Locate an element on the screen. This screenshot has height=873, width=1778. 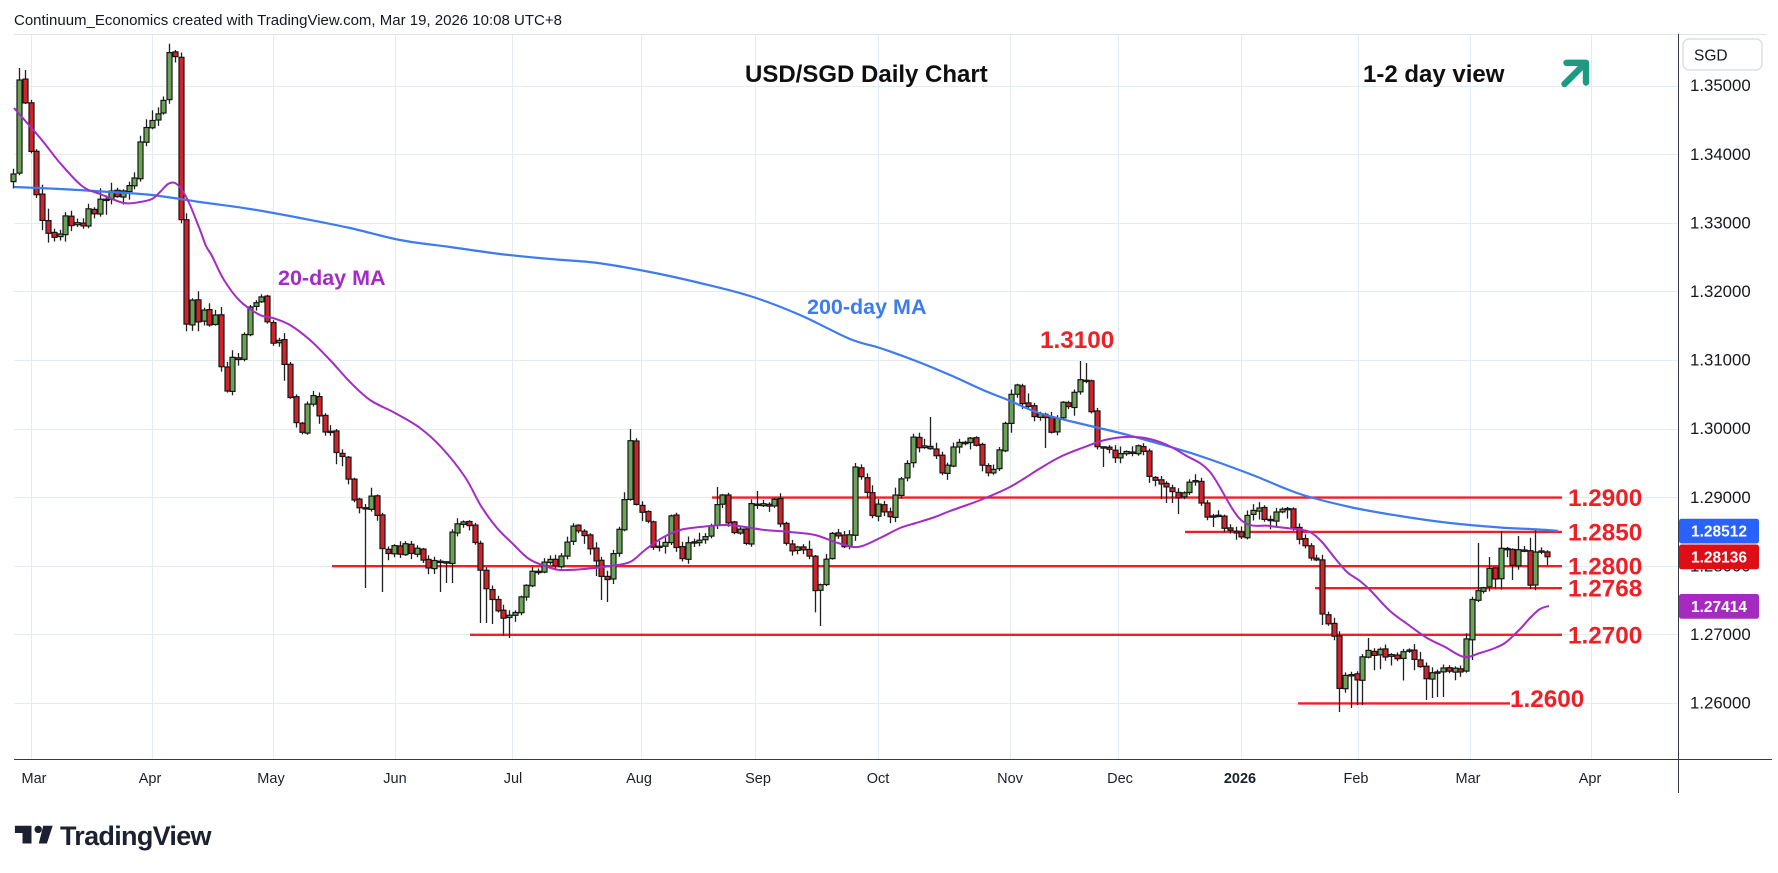
svg-text: Oct is located at coordinates (878, 779).